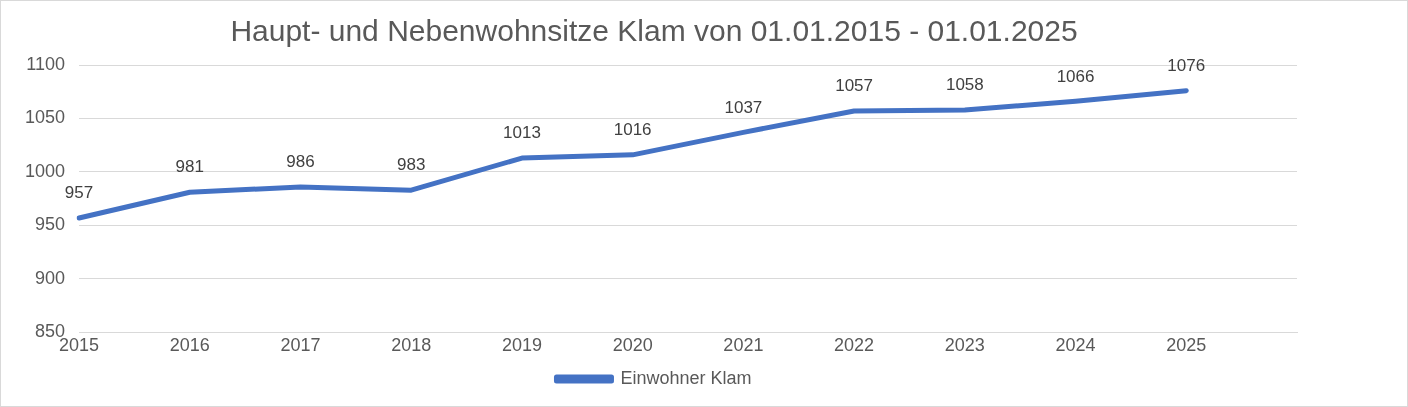 The image size is (1408, 407). What do you see at coordinates (964, 85) in the screenshot?
I see `data-label: 1058` at bounding box center [964, 85].